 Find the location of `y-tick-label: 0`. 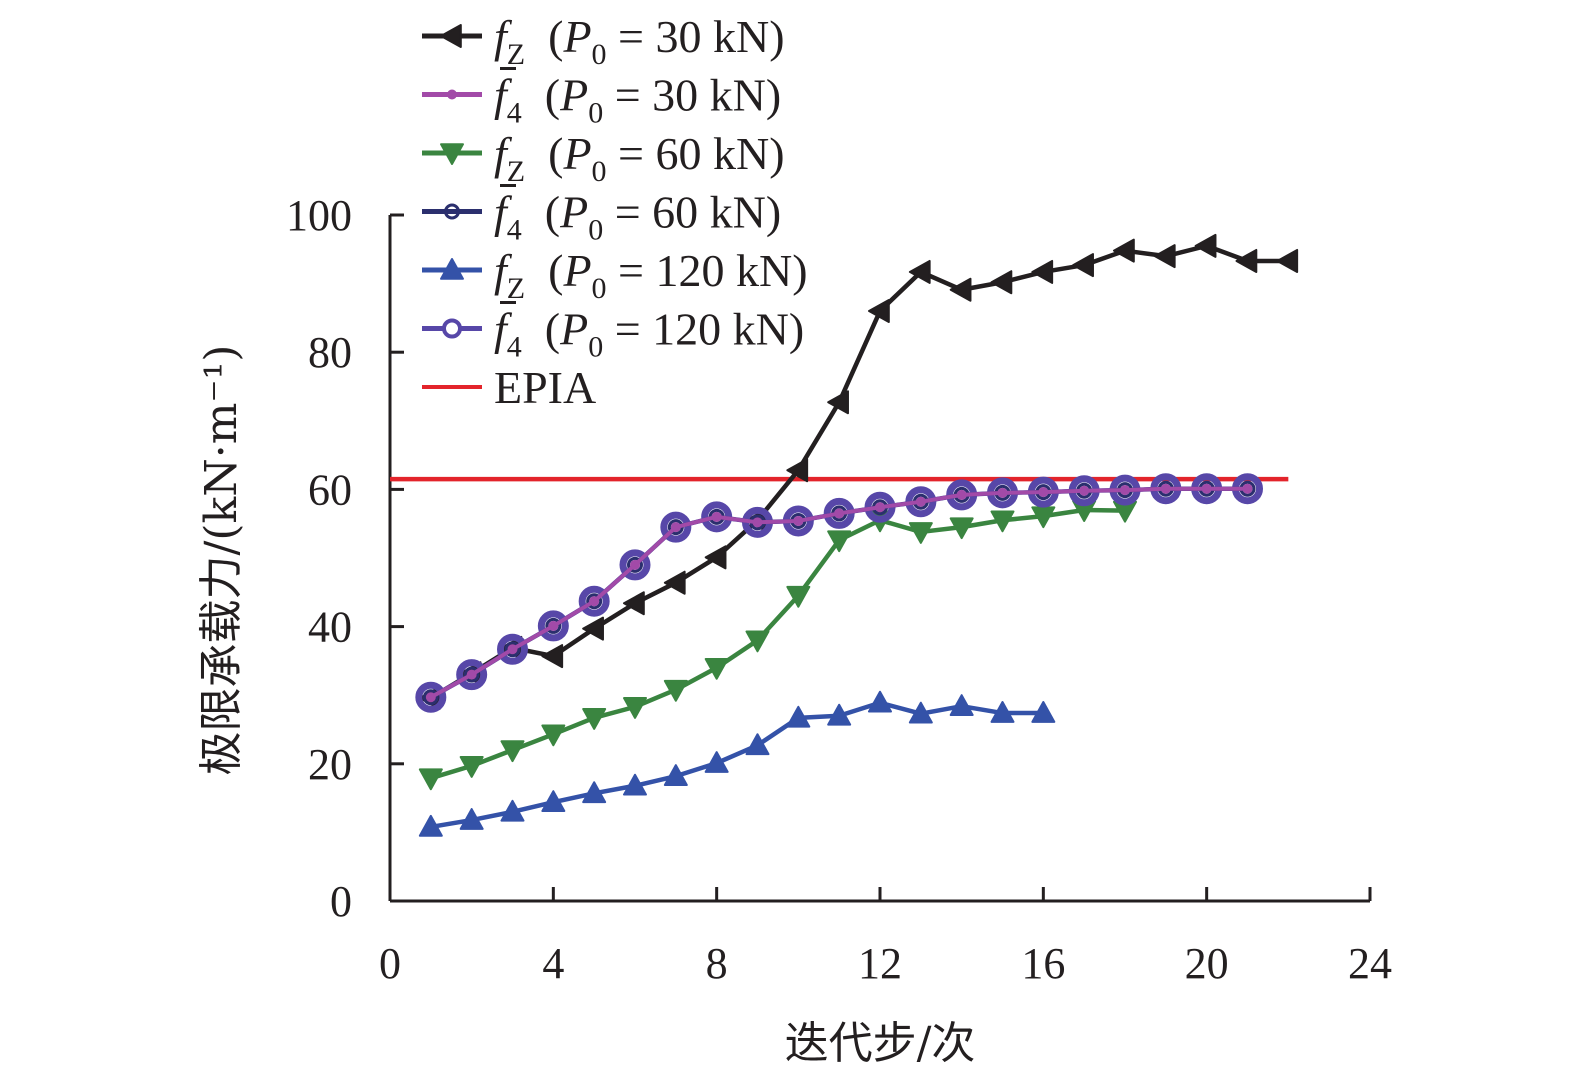

y-tick-label: 0 is located at coordinates (341, 901).